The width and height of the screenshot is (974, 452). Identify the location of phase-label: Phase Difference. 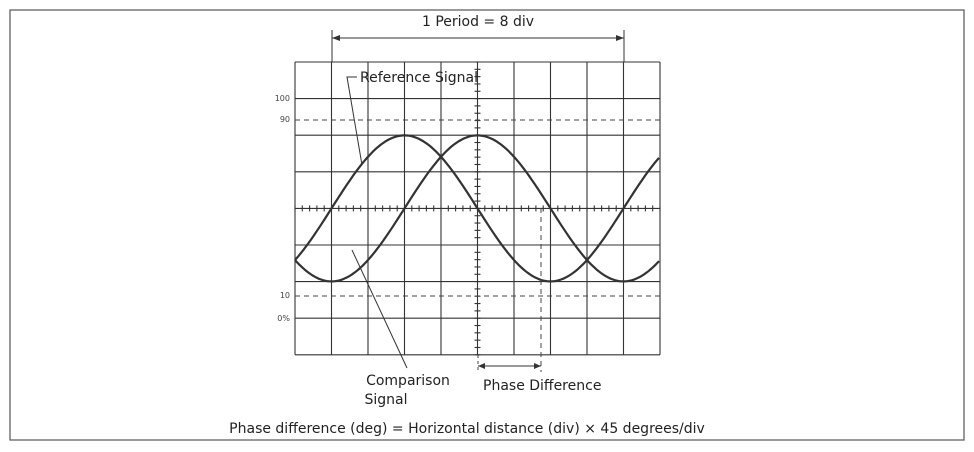
(542, 386).